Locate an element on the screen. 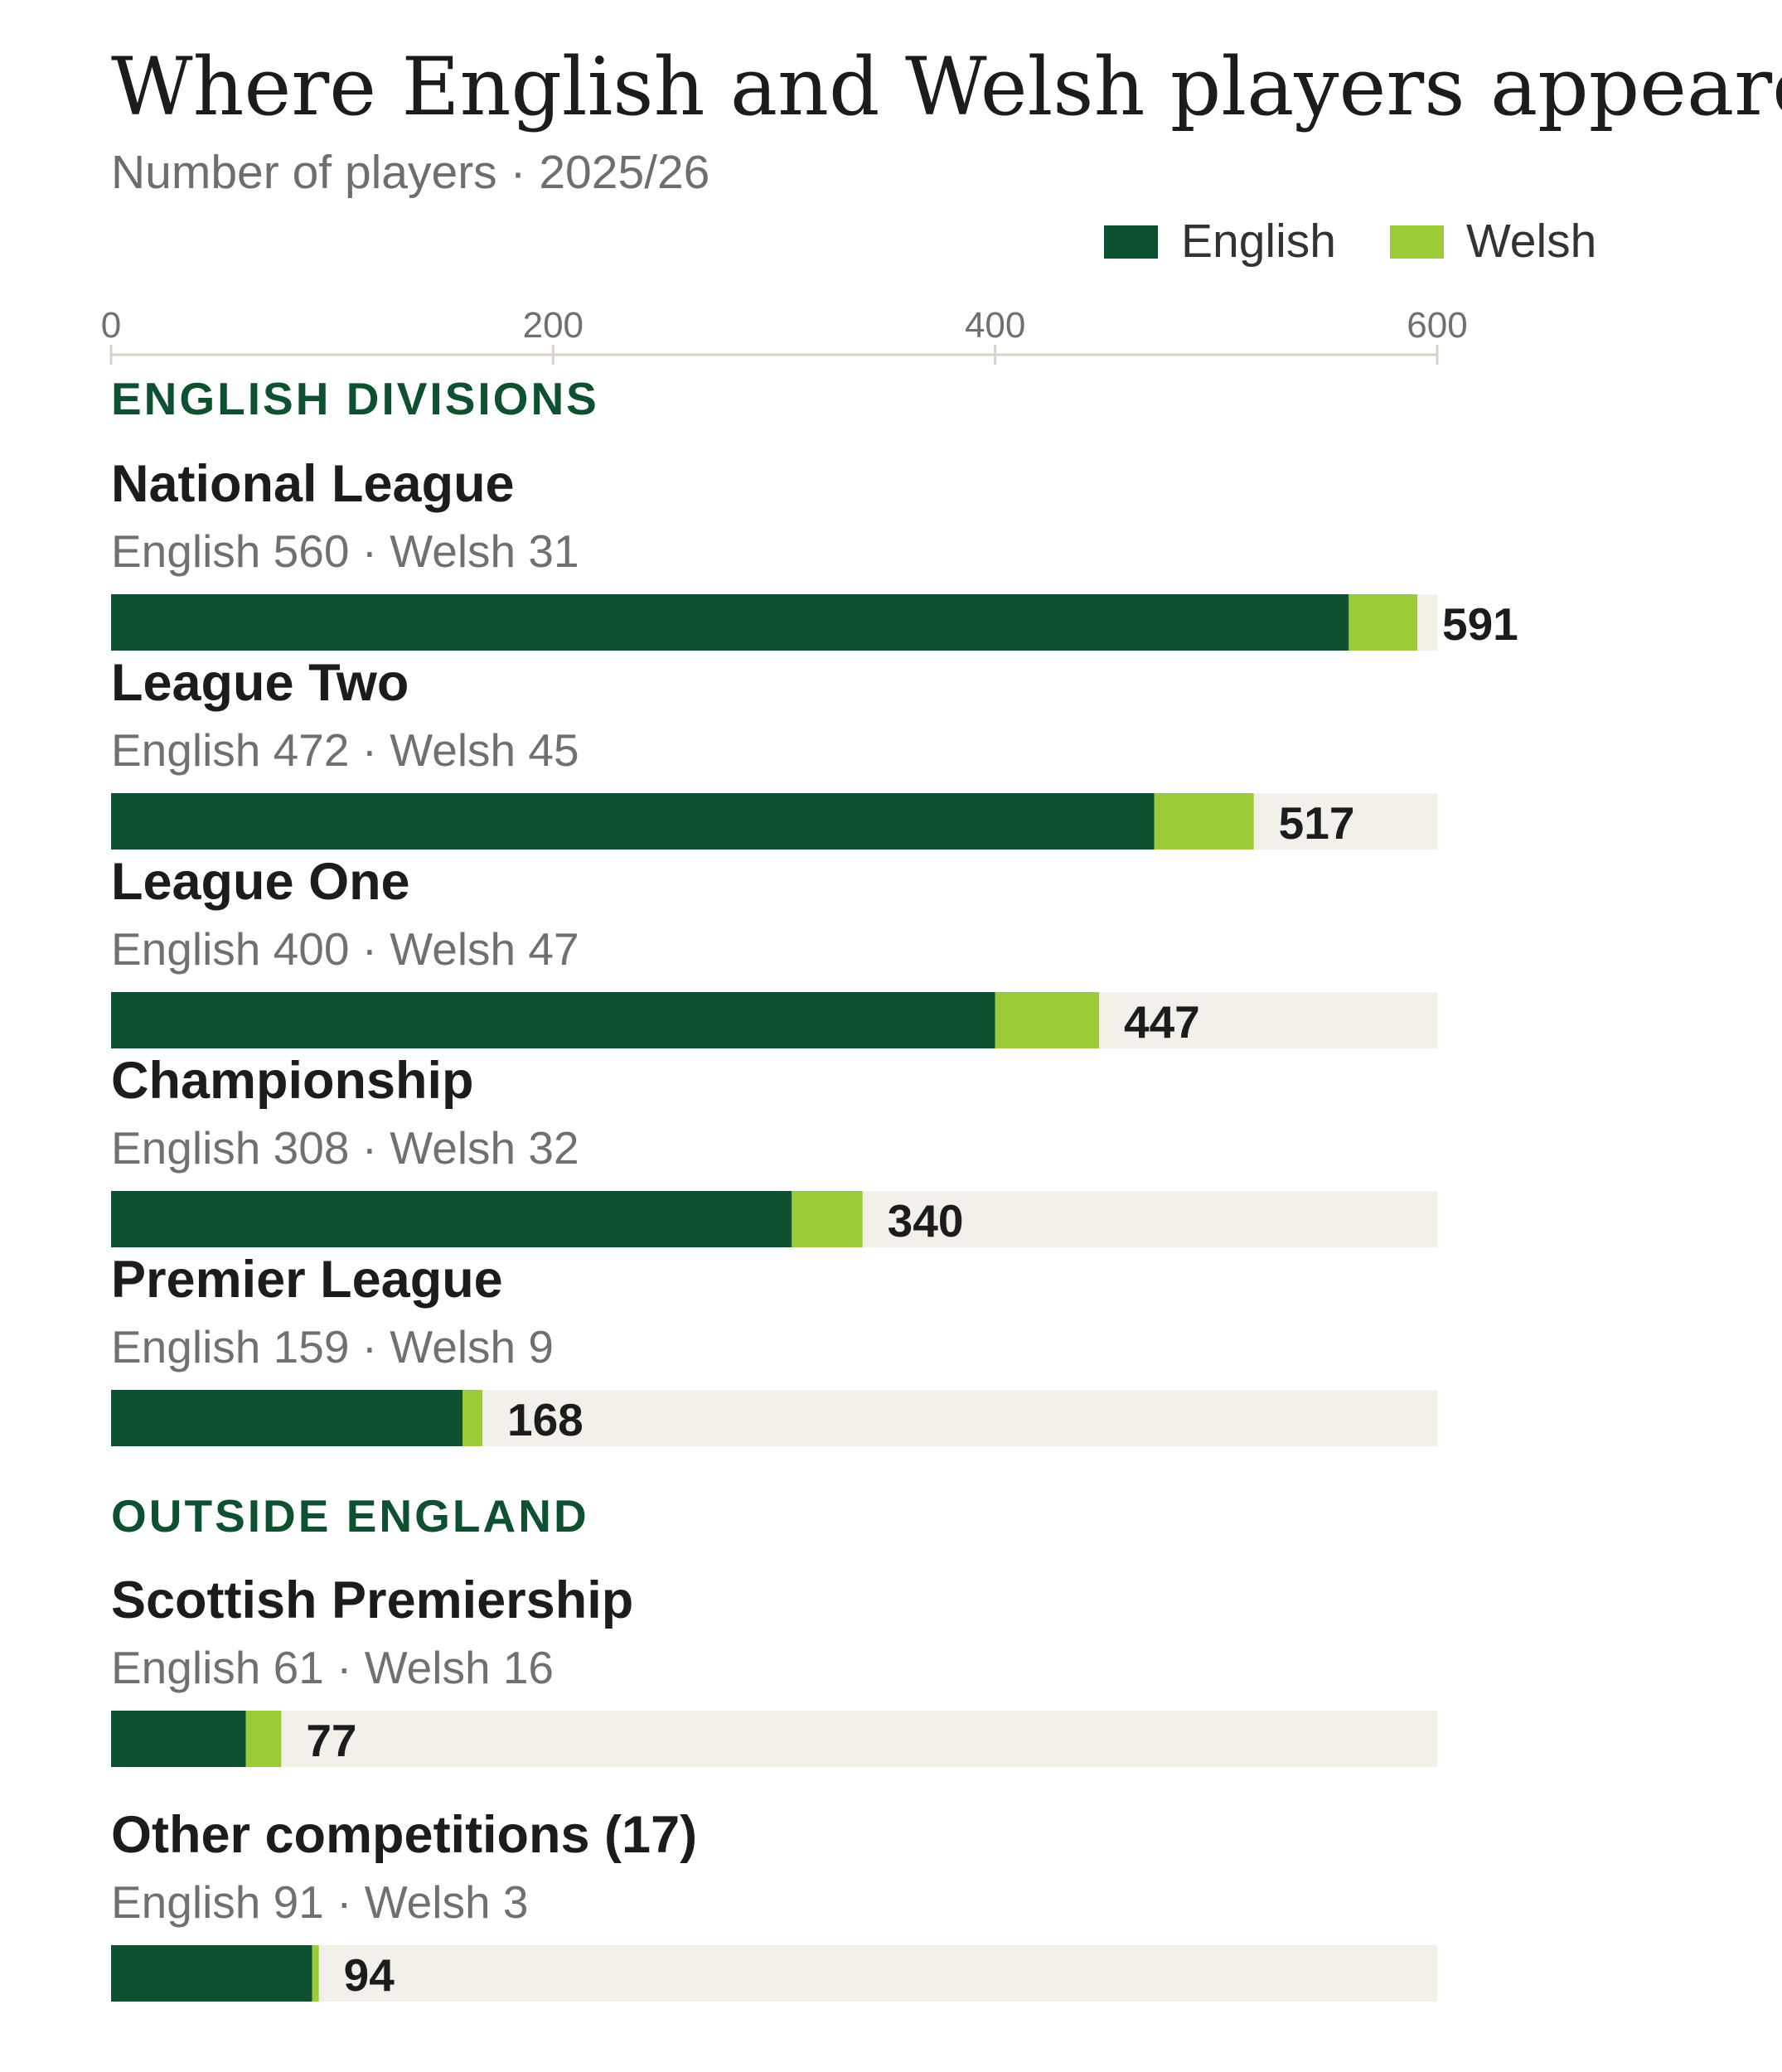 The height and width of the screenshot is (2072, 1782). category-detail: English 400 · Welsh 47 is located at coordinates (345, 949).